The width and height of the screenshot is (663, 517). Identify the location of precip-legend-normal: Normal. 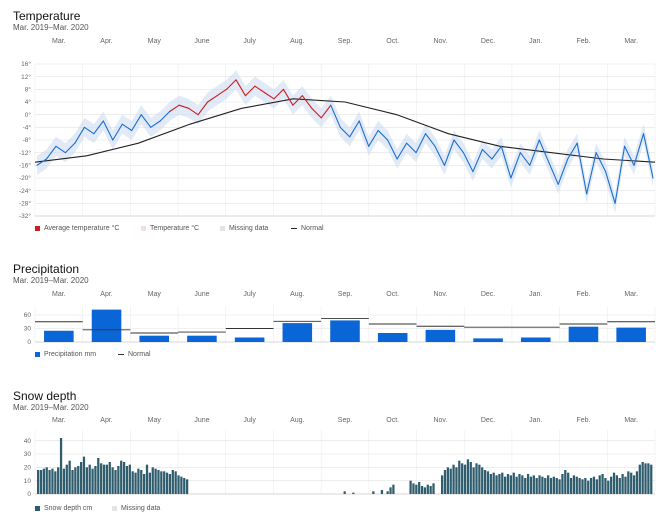
(134, 354).